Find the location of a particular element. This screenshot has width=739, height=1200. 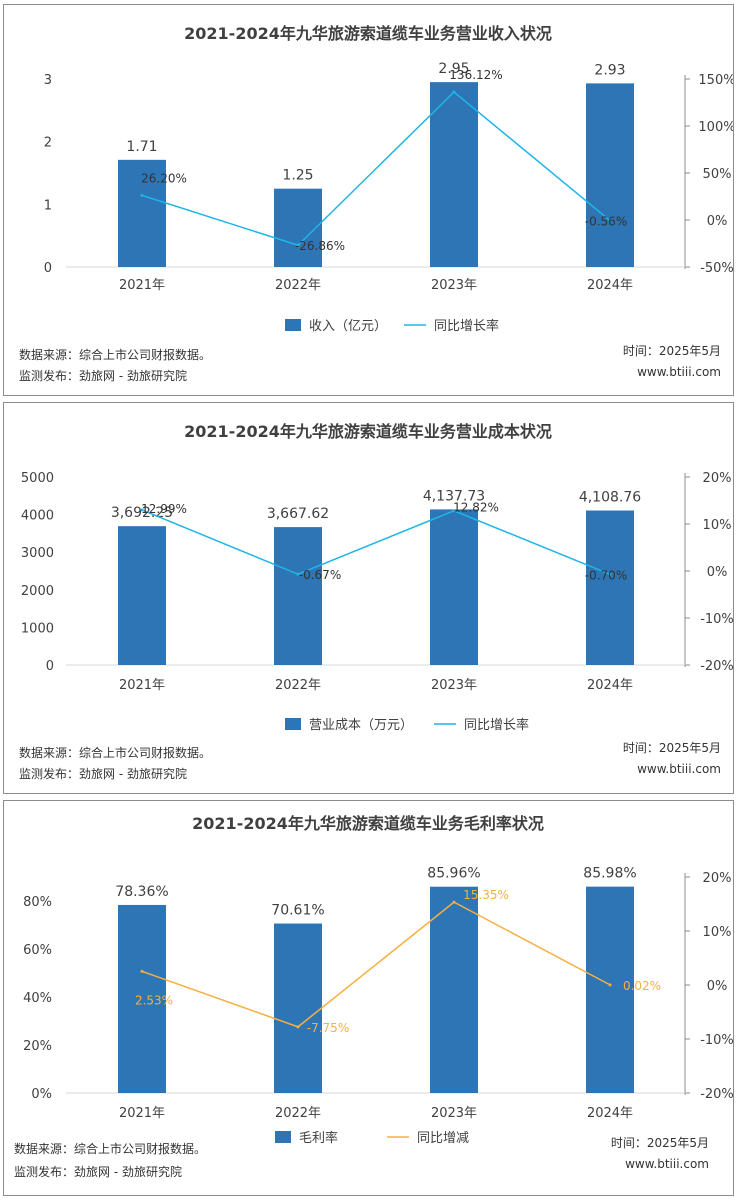

bar-value-label: 3,667.62 is located at coordinates (298, 514).